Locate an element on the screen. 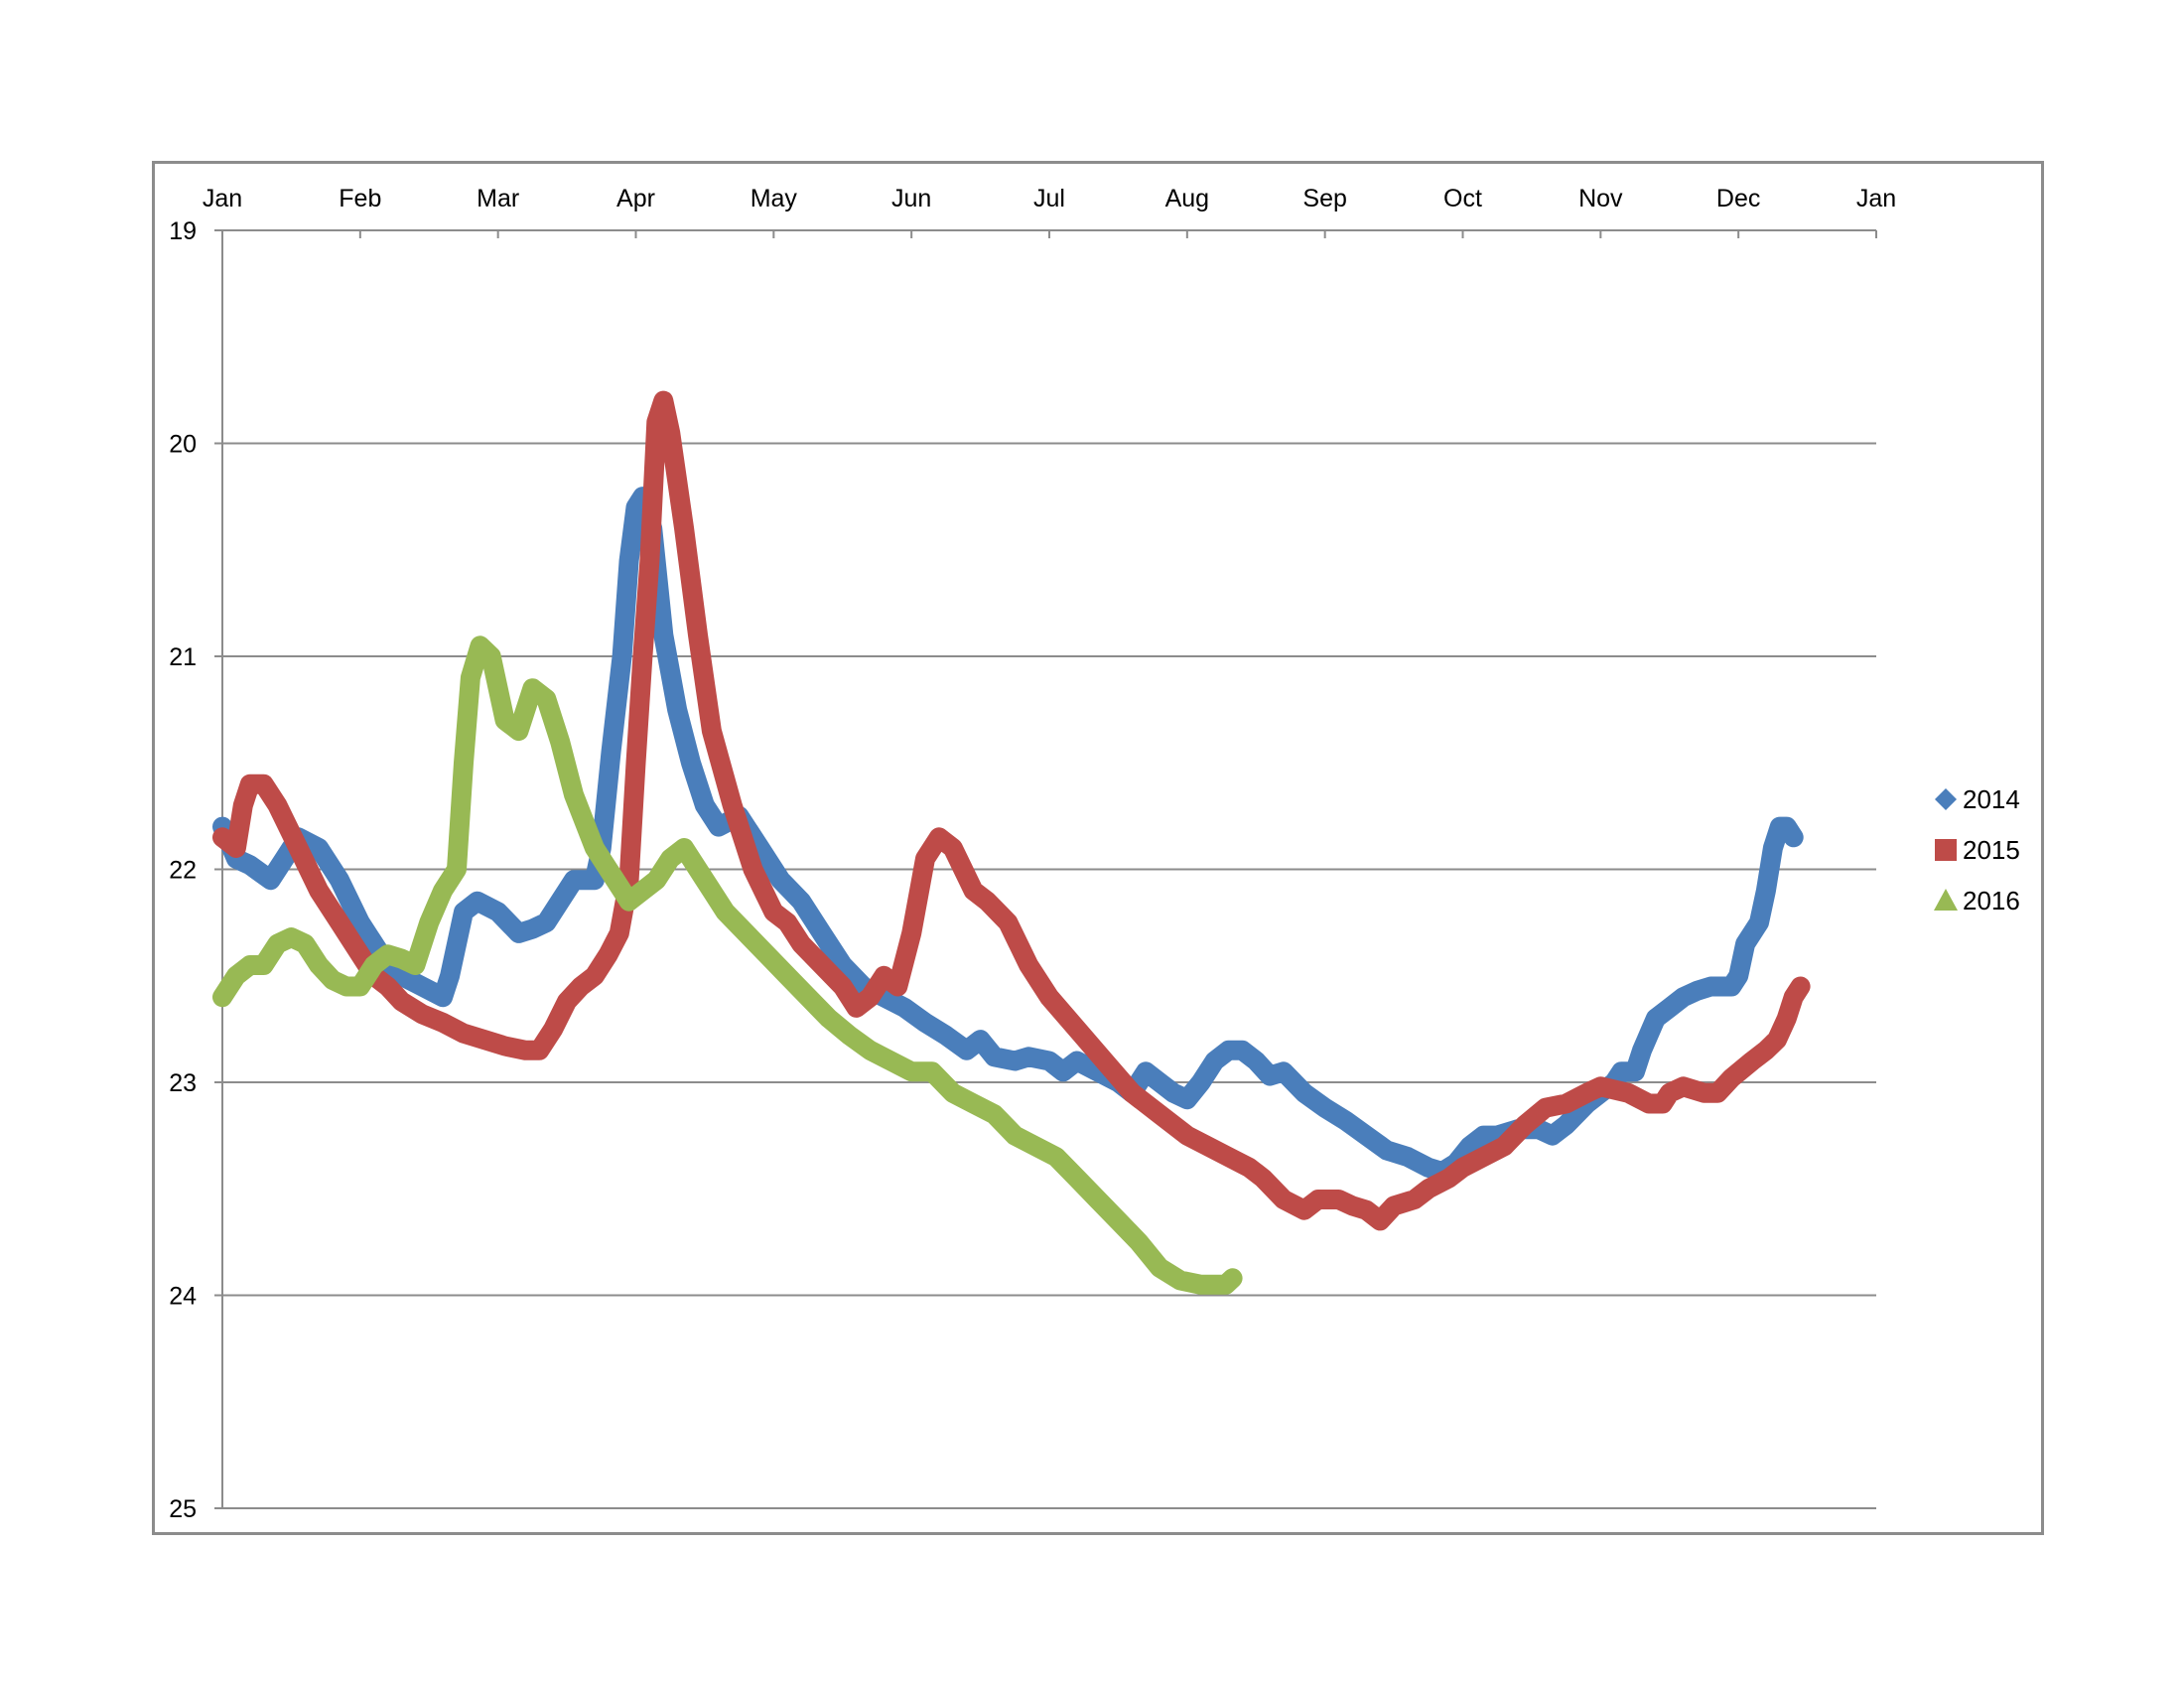 Image resolution: width=2184 pixels, height=1688 pixels. x-tick-label: May is located at coordinates (774, 198).